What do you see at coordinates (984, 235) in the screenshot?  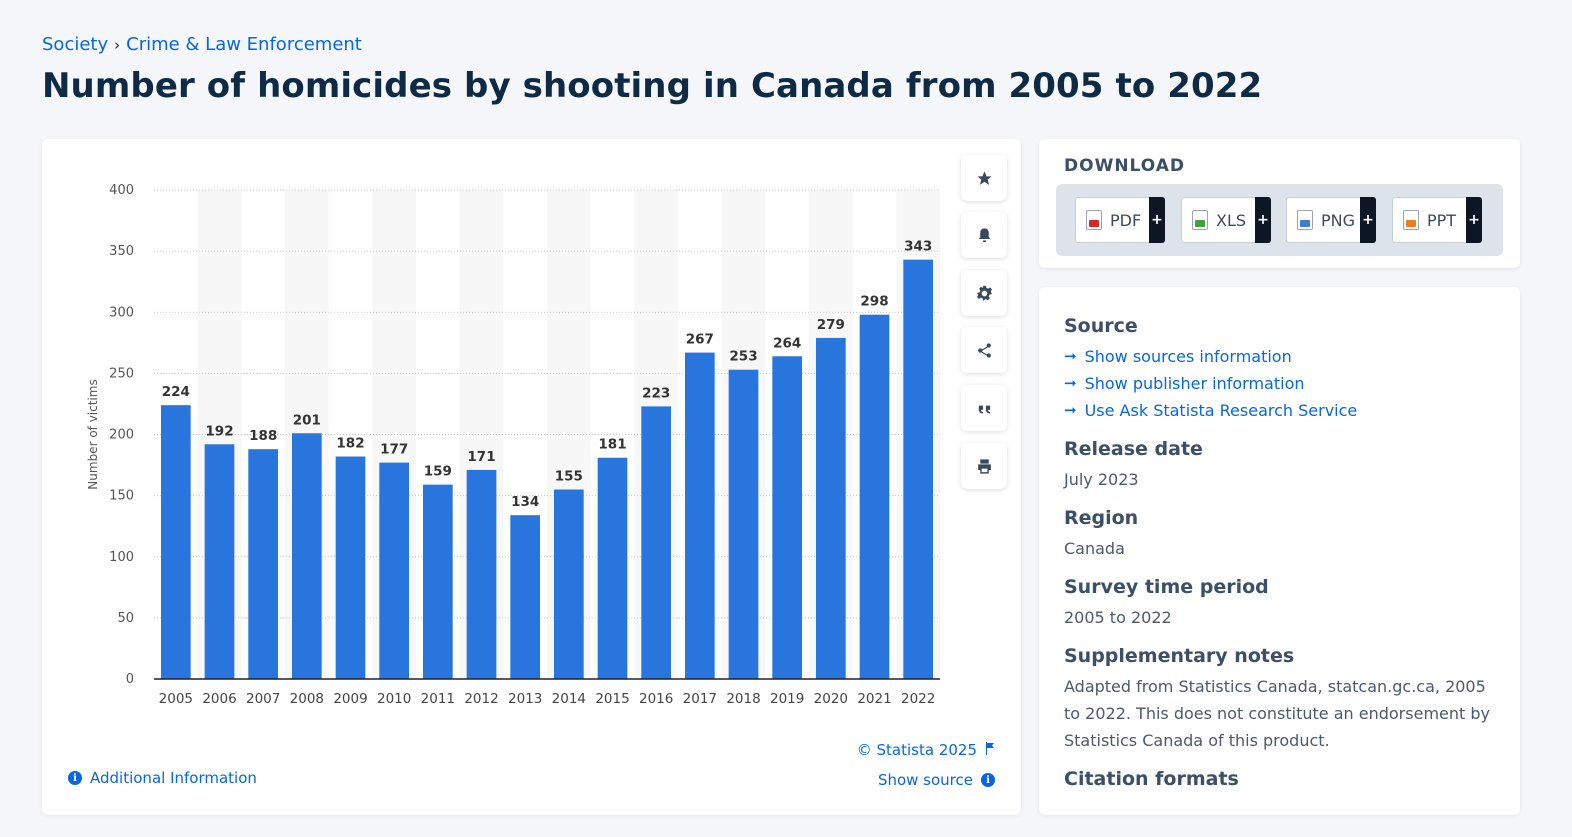 I see `bell-icon` at bounding box center [984, 235].